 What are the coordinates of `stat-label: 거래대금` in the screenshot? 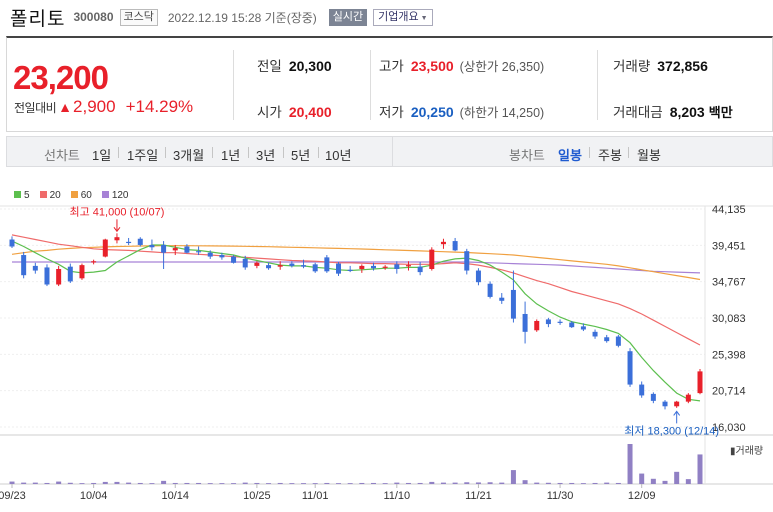 It's located at (638, 112).